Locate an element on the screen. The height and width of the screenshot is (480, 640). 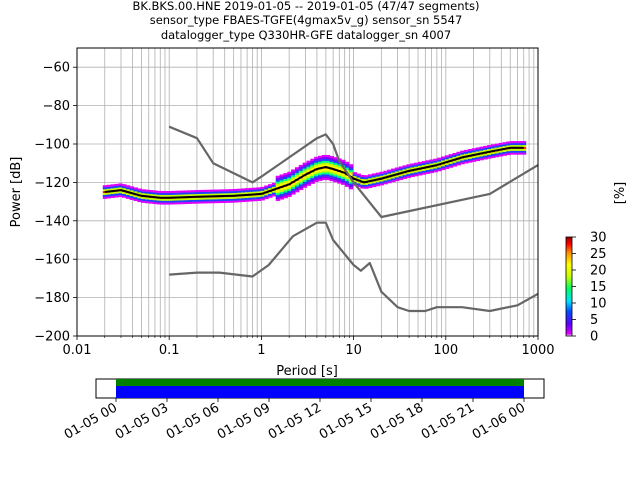
y-tick-label: −140 is located at coordinates (52, 221).